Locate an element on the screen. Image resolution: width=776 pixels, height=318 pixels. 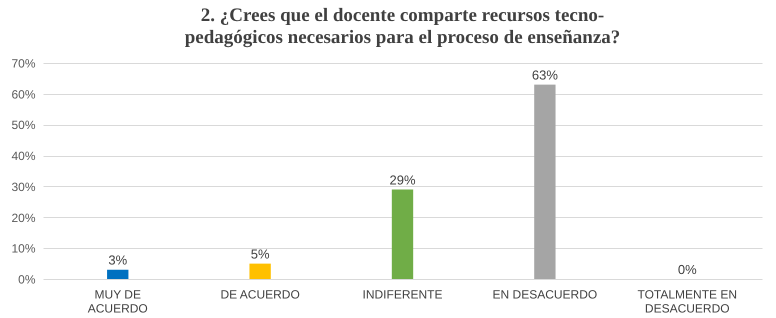
x-tick-label: TOTALMENTE EN DESACUERDO is located at coordinates (687, 302).